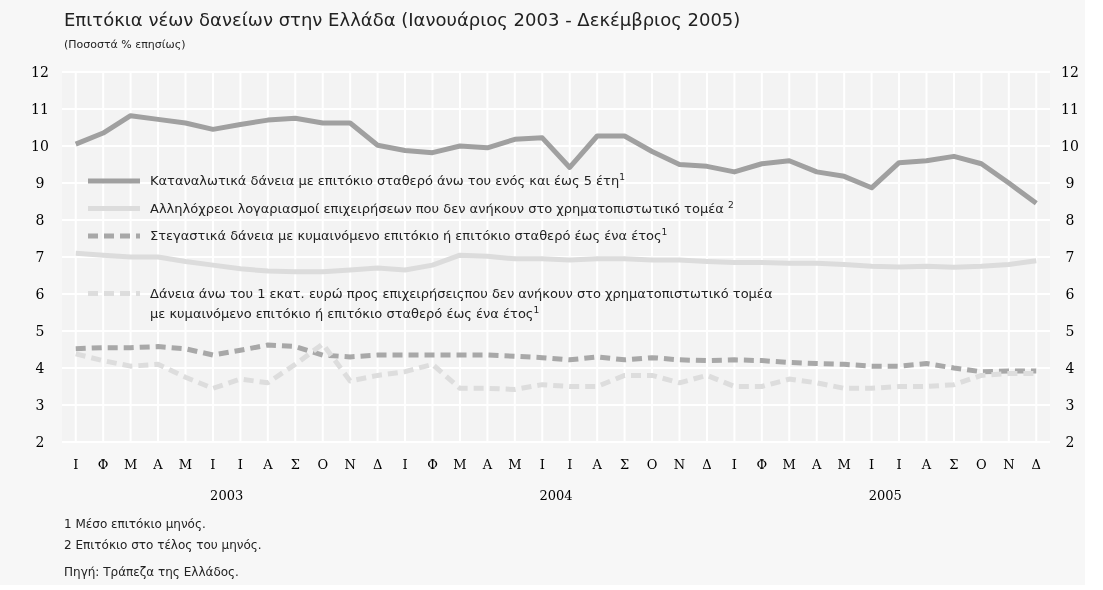 This screenshot has width=1103, height=590. Describe the element at coordinates (409, 235) in the screenshot. I see `legend-label: Στεγαστικά δάνεια με κυμαινόμενο επιτόκιο ή επιτόκιο σταθερό έως ένα έτος$^{1}$` at that location.